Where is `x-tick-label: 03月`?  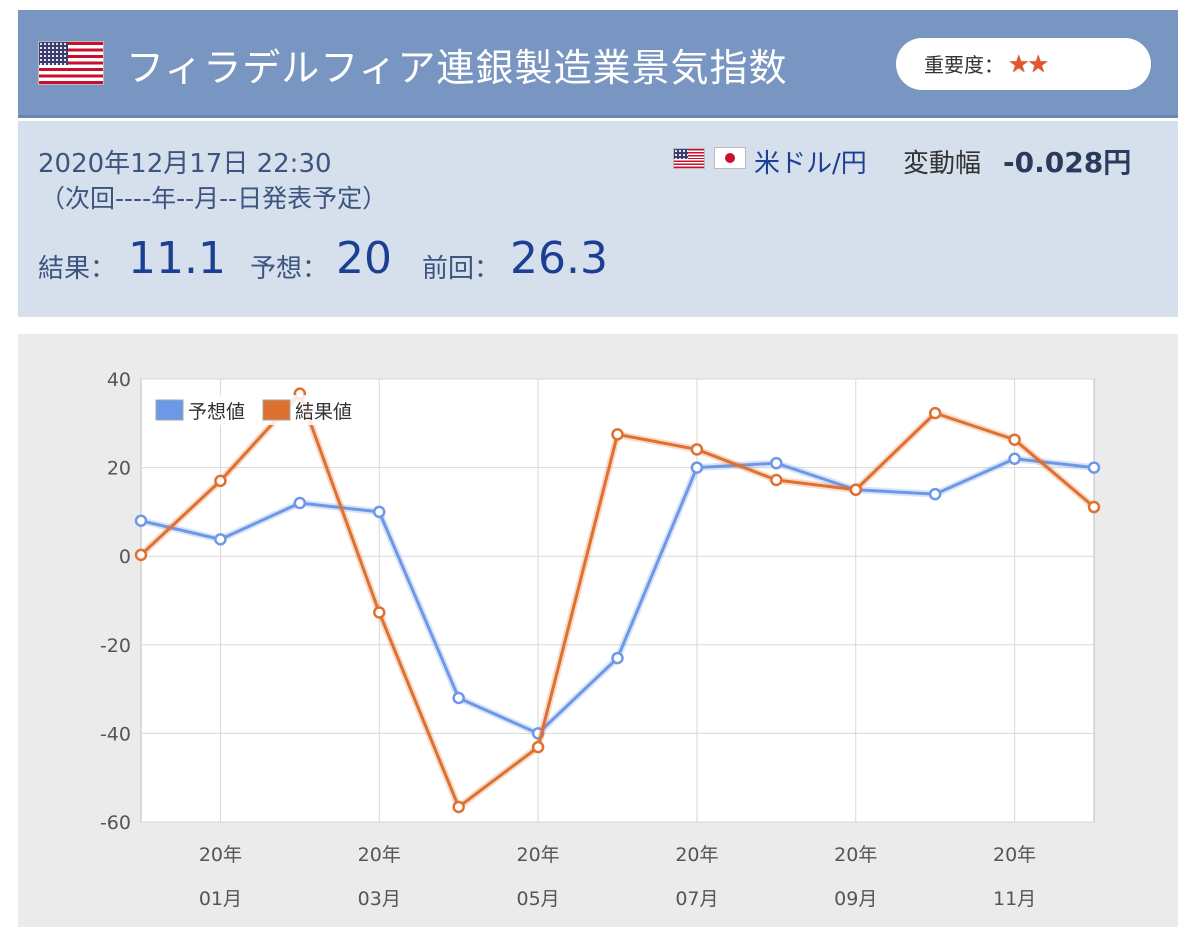
x-tick-label: 03月 is located at coordinates (379, 899).